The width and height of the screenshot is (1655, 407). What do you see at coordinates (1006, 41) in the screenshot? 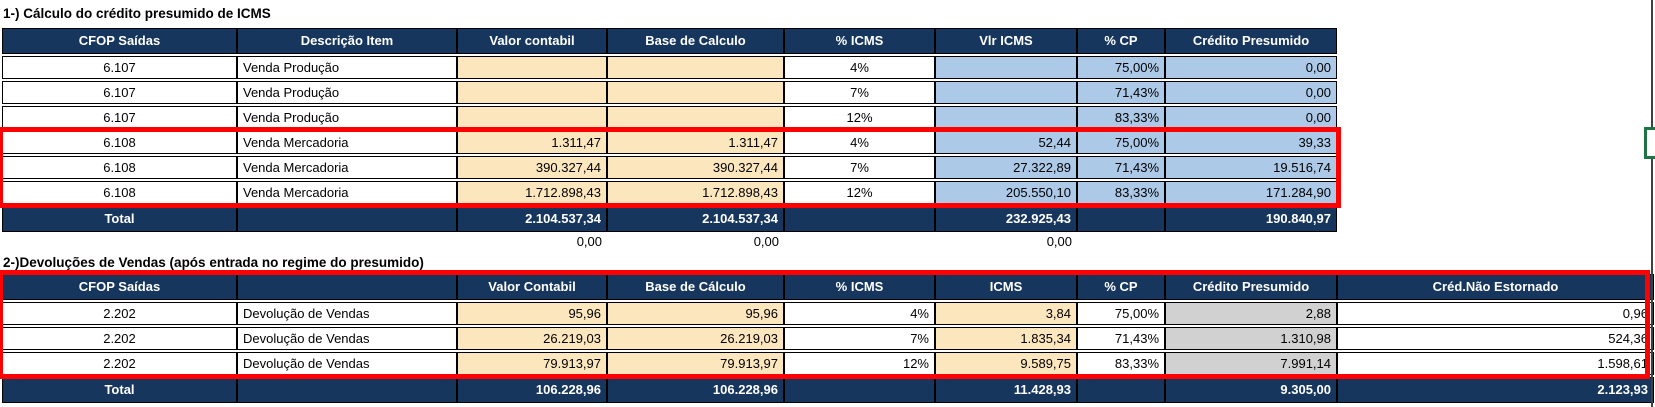
I see `column-header-vlr-icms: Vlr ICMS` at bounding box center [1006, 41].